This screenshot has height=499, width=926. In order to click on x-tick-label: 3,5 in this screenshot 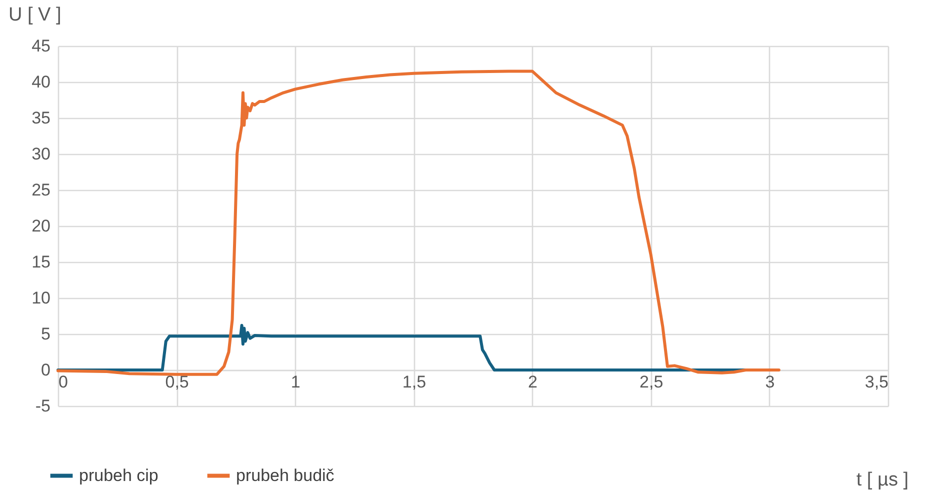, I will do `click(876, 382)`.